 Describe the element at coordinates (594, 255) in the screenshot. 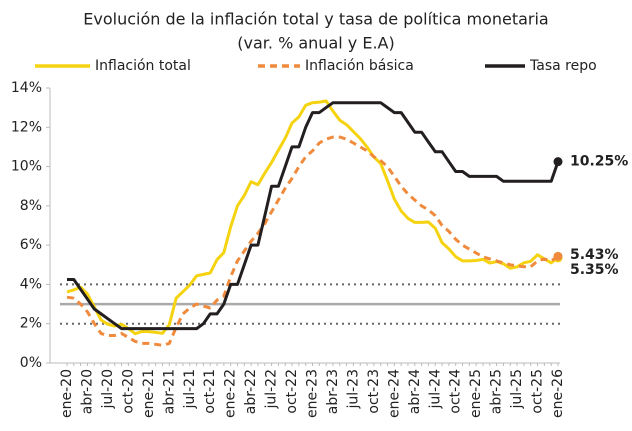

I see `end-label: 5.43%` at that location.